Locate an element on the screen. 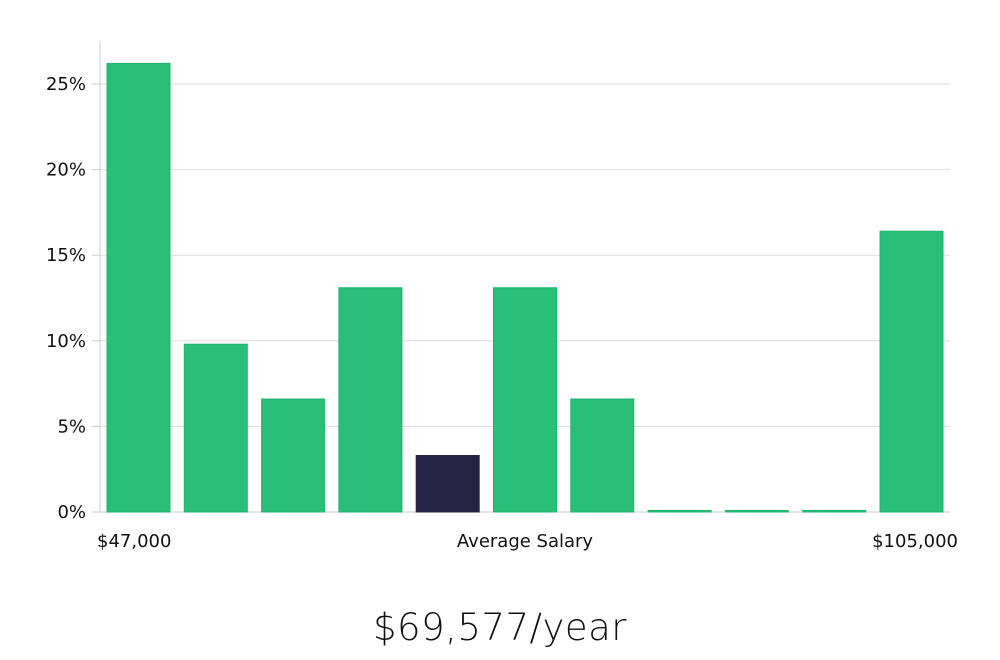  average-salary-value: $69,577/year is located at coordinates (499, 627).